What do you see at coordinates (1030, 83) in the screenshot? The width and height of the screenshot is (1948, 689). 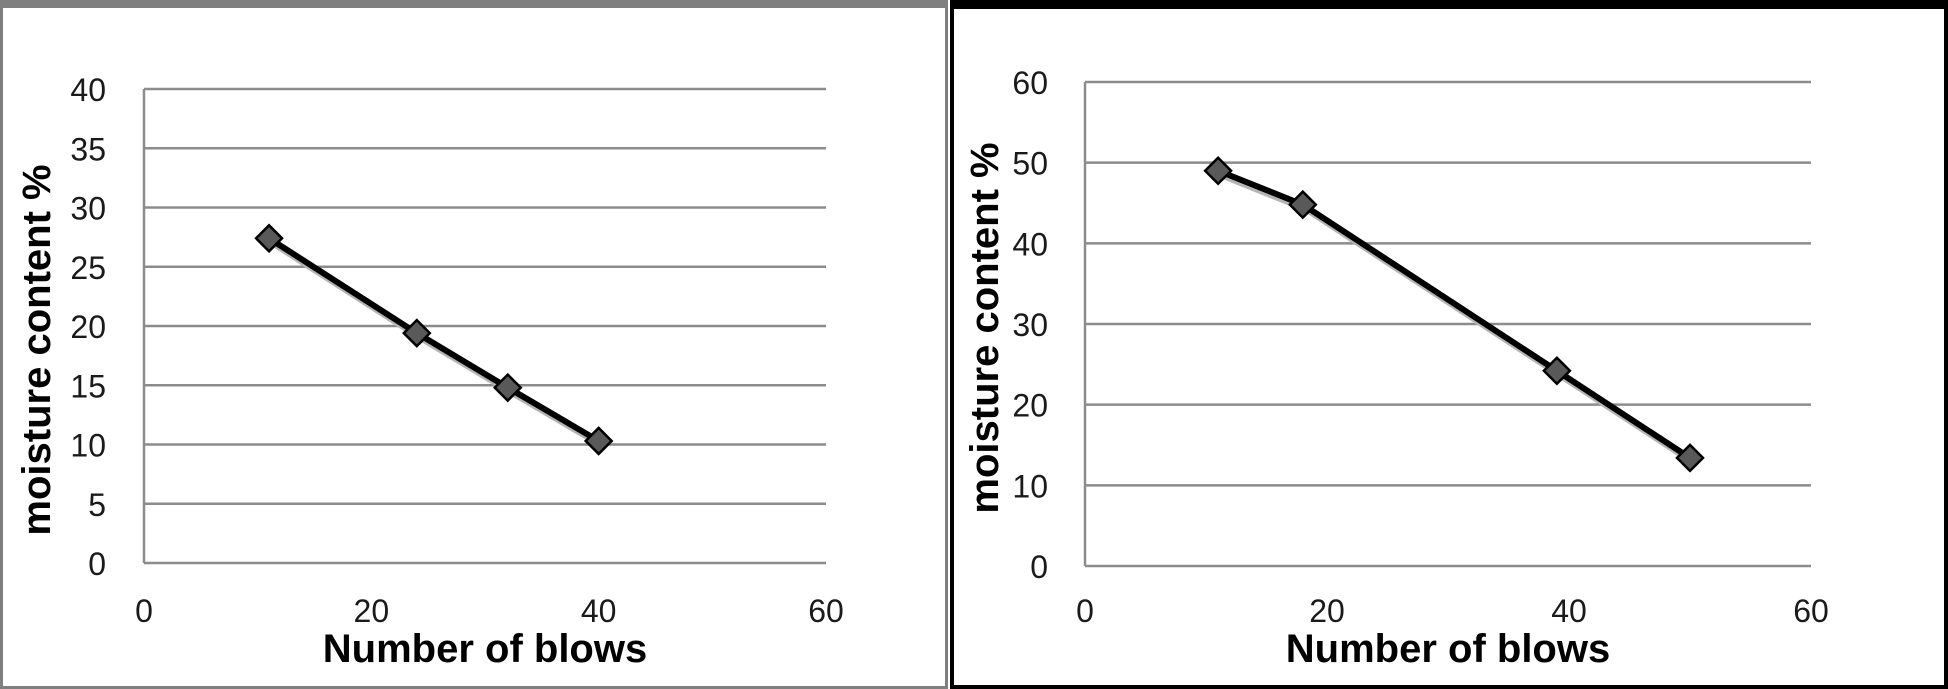 I see `y-tick-label: 60` at bounding box center [1030, 83].